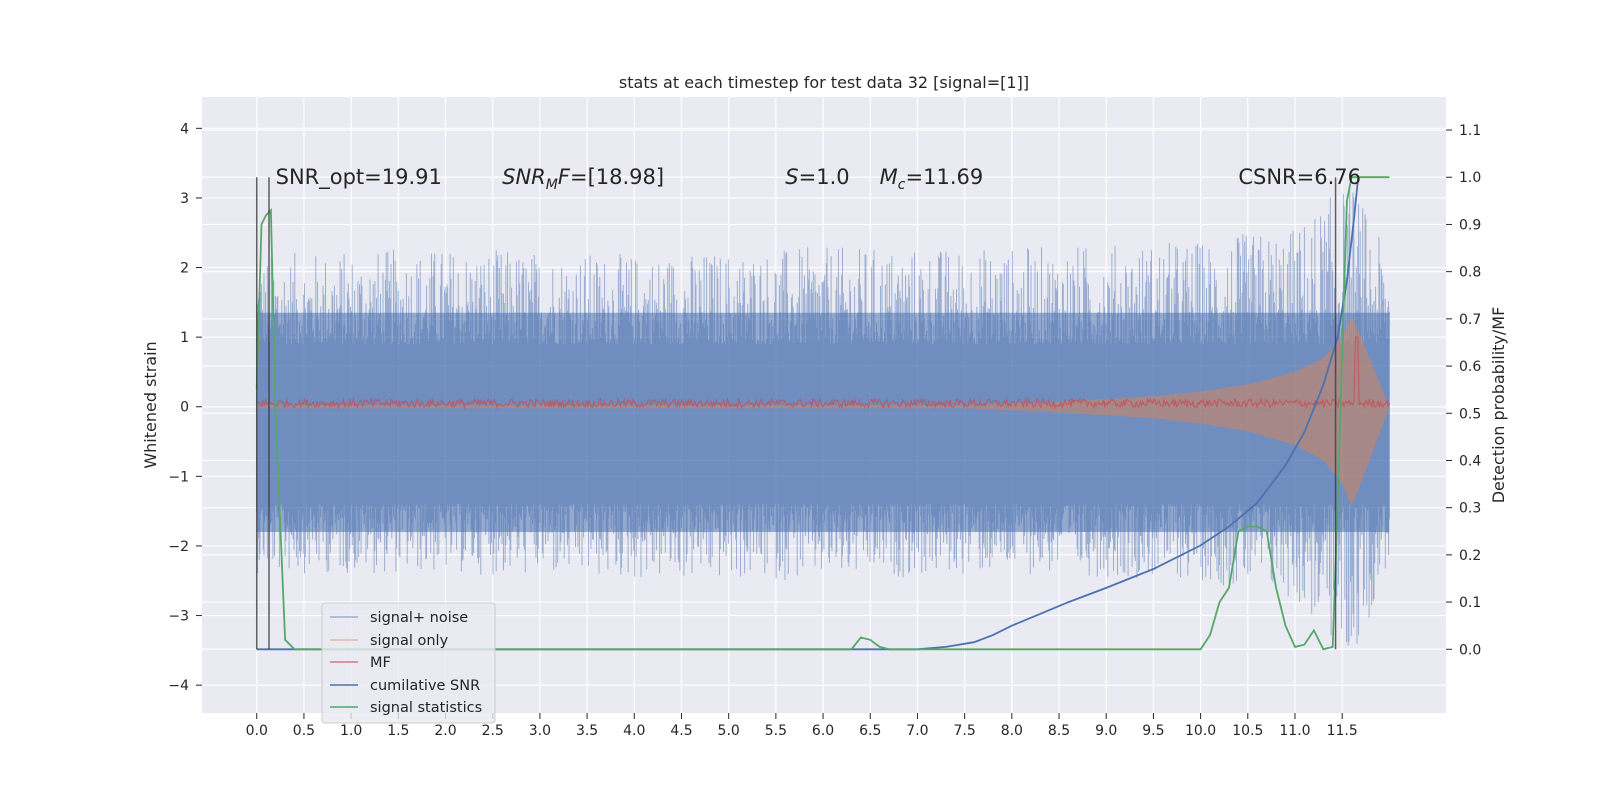 Image resolution: width=1600 pixels, height=800 pixels. I want to click on x-tick-label: 3.0, so click(540, 731).